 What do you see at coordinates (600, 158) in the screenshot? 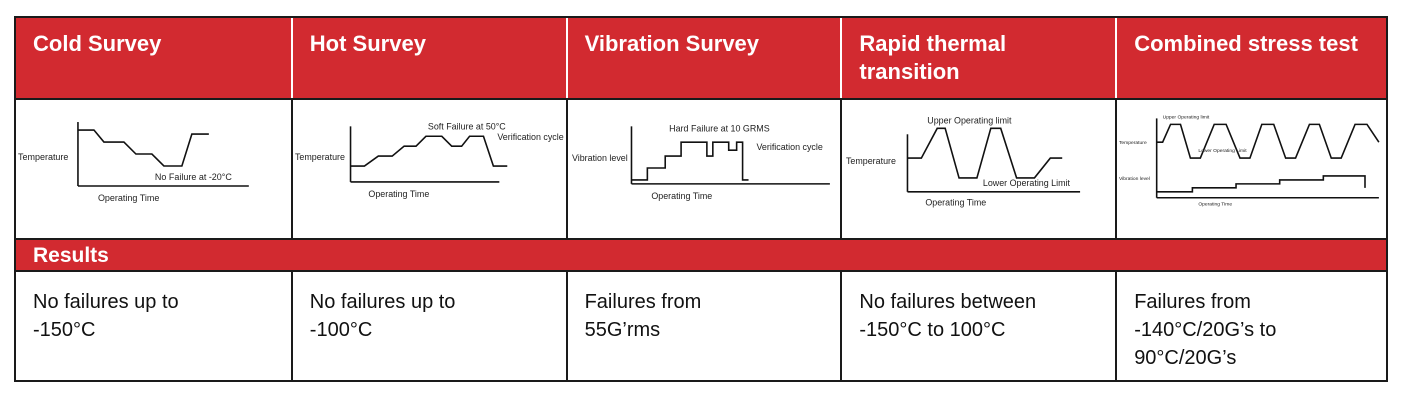
I see `y-axis-label: Vibration level` at bounding box center [600, 158].